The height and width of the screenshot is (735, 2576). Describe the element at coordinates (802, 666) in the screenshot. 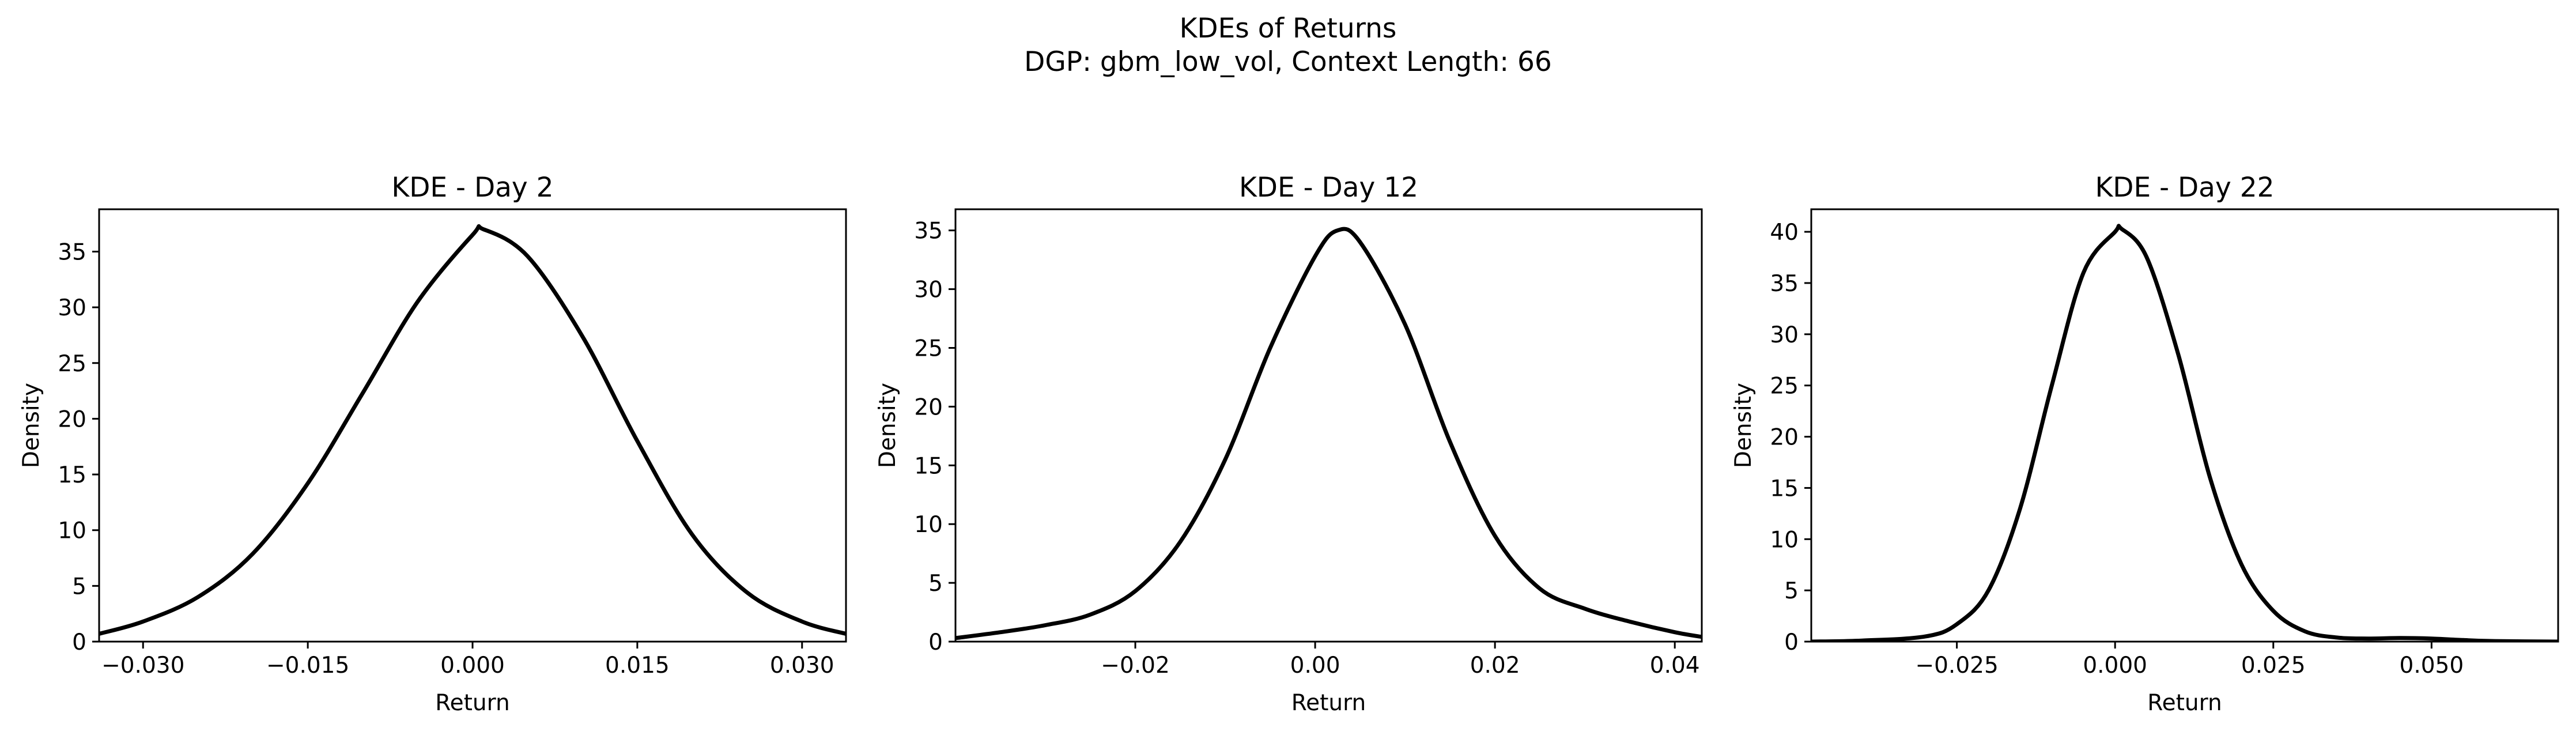

I see `x-tick-label: 0.030` at that location.